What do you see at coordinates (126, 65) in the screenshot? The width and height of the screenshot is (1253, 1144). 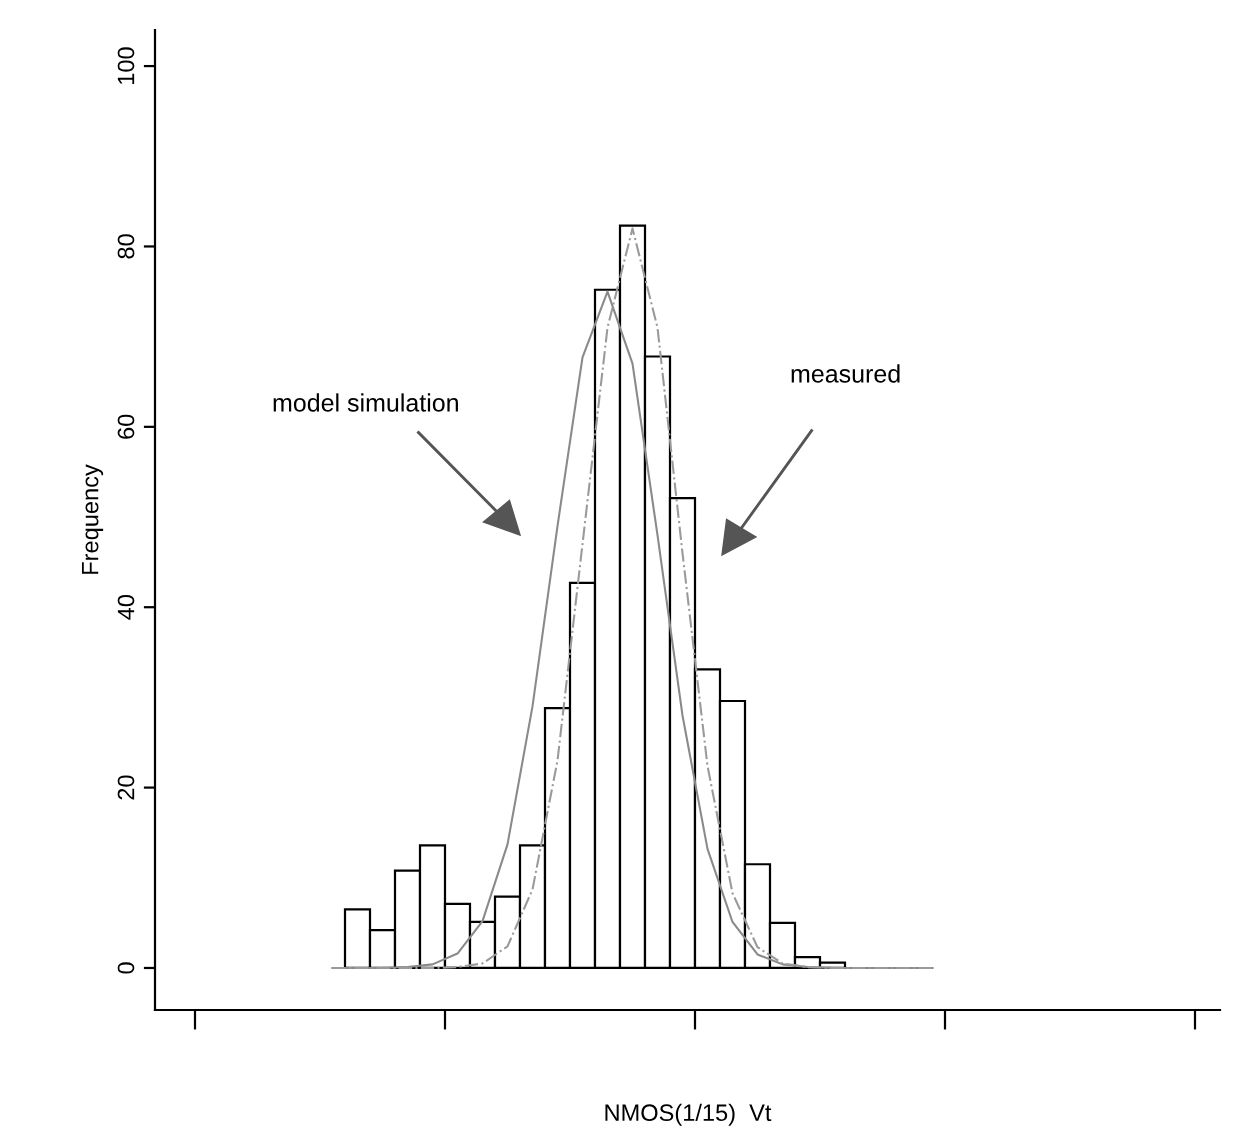 I see `y-tick-label: 100` at bounding box center [126, 65].